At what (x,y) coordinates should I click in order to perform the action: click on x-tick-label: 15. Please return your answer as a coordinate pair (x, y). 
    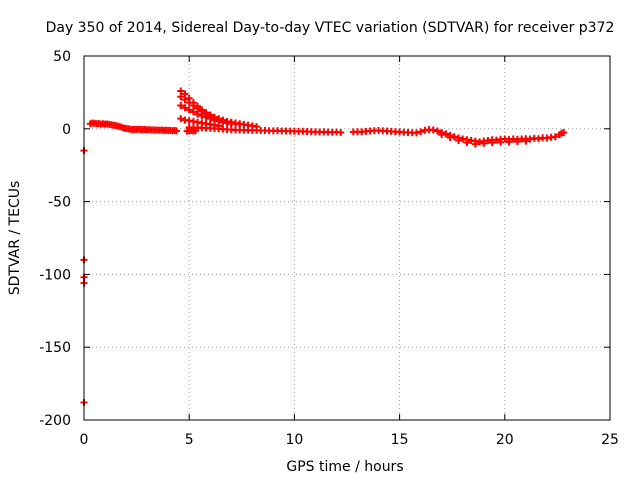
    Looking at the image, I should click on (400, 440).